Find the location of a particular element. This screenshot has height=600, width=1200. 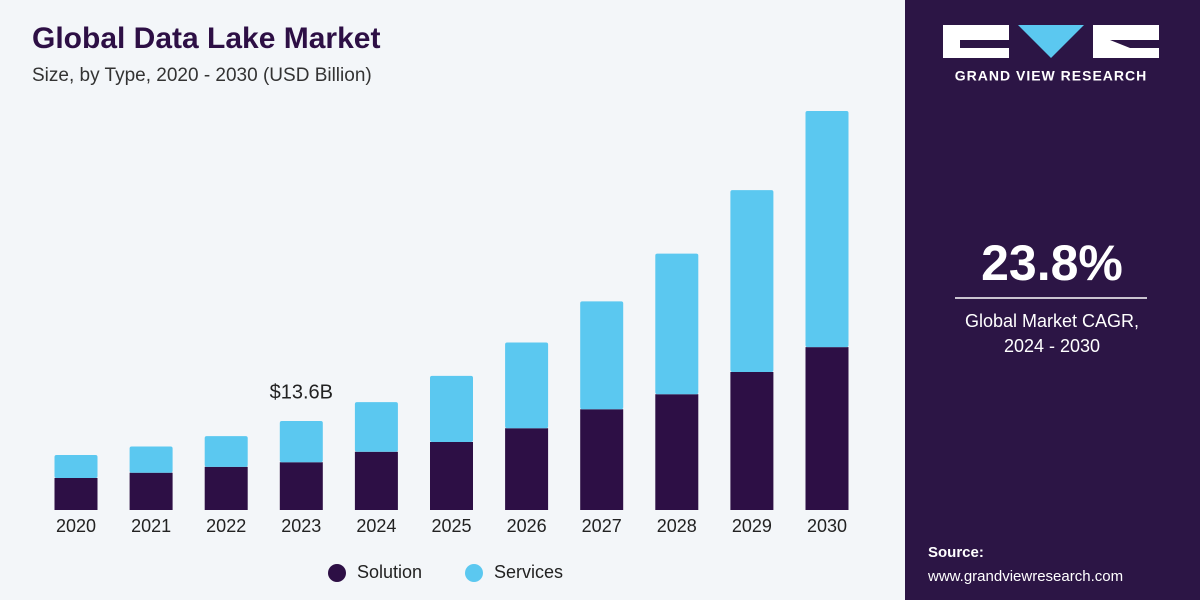

x-tick-label: 2020 is located at coordinates (76, 526).